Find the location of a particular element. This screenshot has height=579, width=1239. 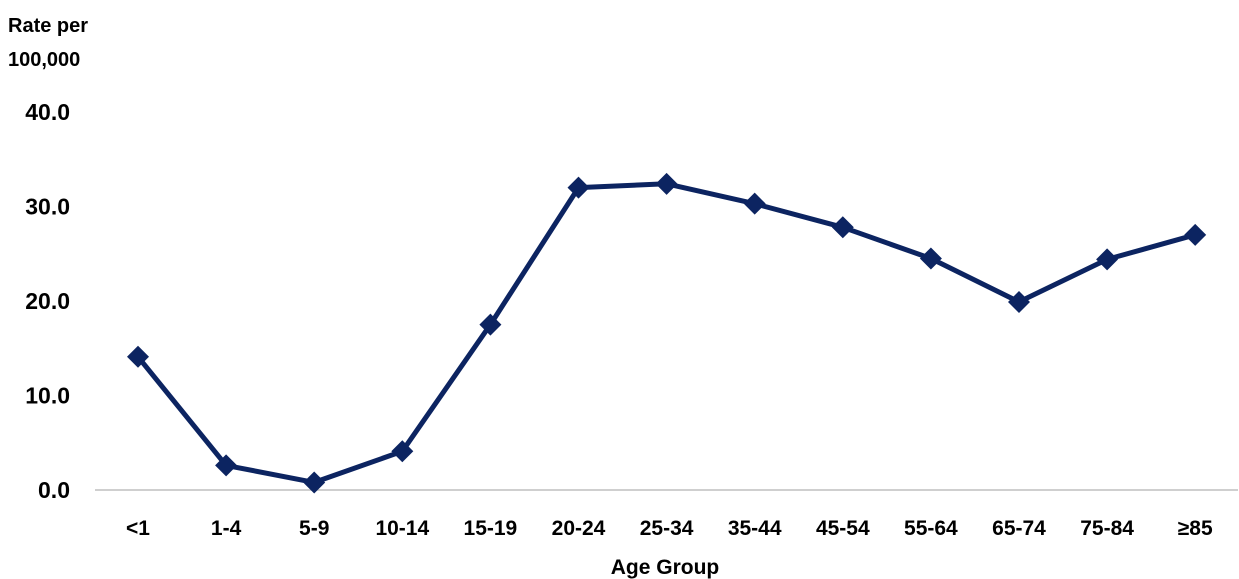

y-tick-label: 20.0 is located at coordinates (47, 301).